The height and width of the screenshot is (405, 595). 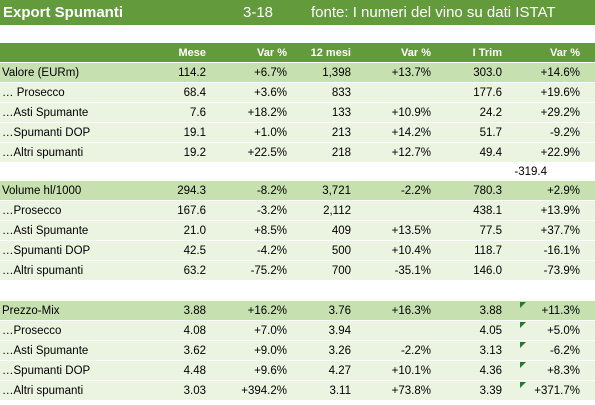 What do you see at coordinates (487, 271) in the screenshot?
I see `cell-i-trim: 146.0` at bounding box center [487, 271].